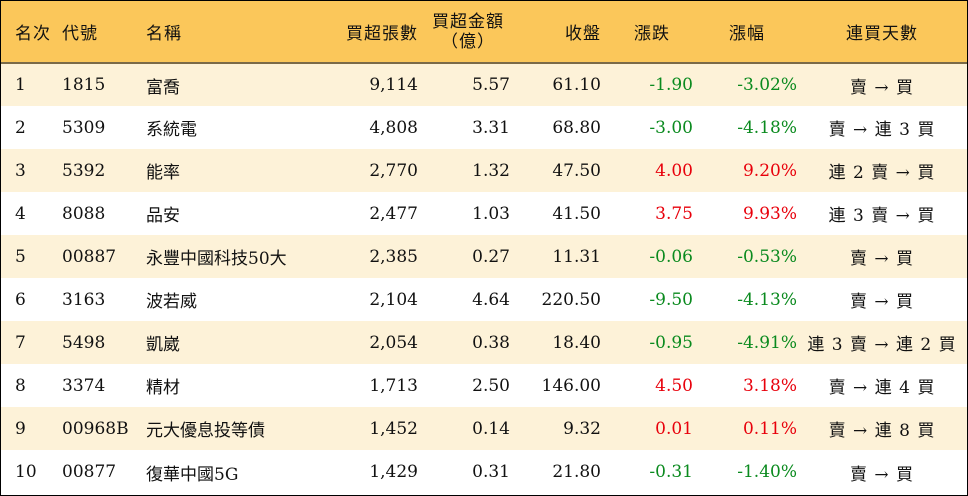 Image resolution: width=968 pixels, height=496 pixels. Describe the element at coordinates (84, 170) in the screenshot. I see `cell-code: 5392` at that location.